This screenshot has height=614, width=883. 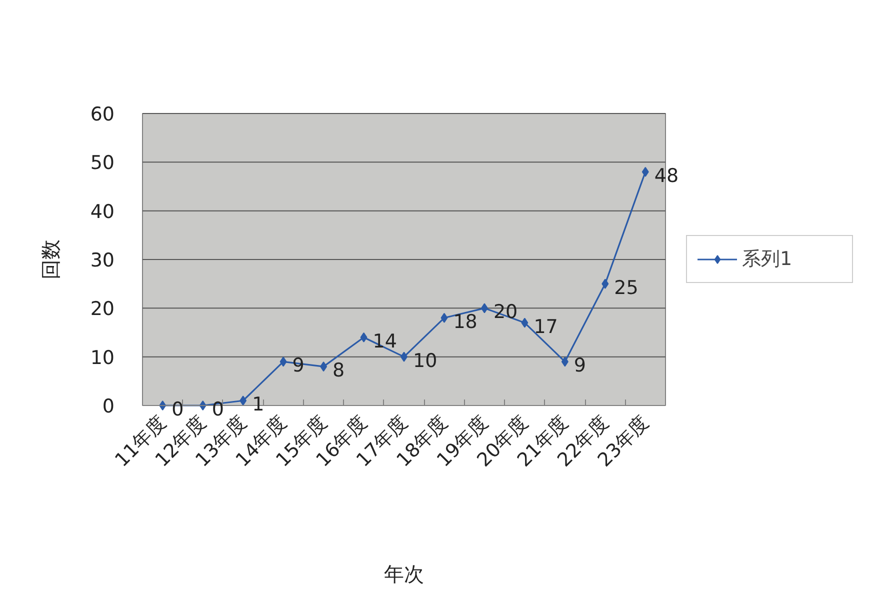 What do you see at coordinates (626, 287) in the screenshot?
I see `data-label: 25` at bounding box center [626, 287].